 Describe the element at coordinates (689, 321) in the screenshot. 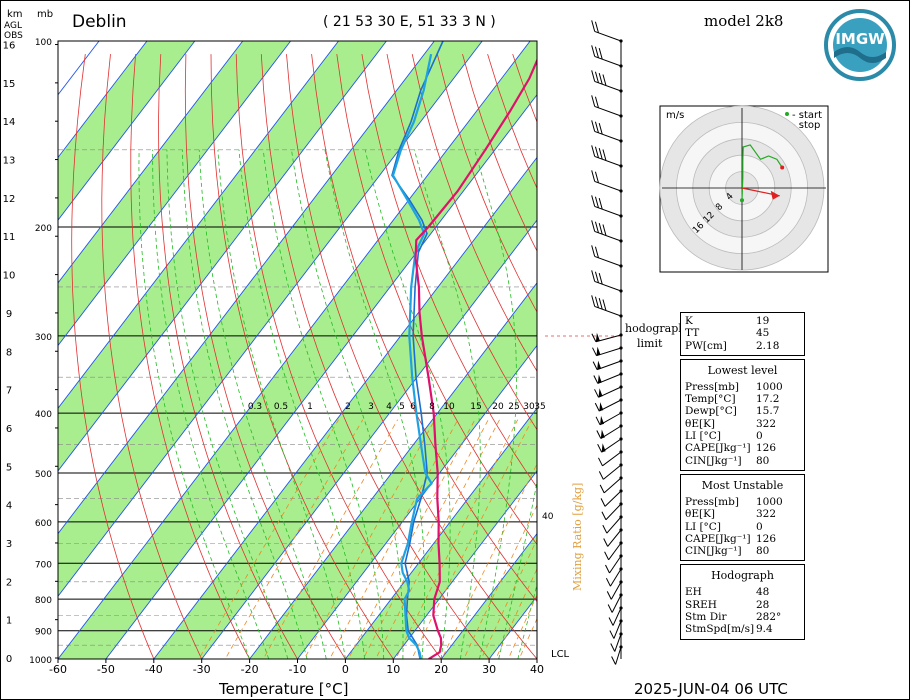

I see `stats-key: K` at that location.